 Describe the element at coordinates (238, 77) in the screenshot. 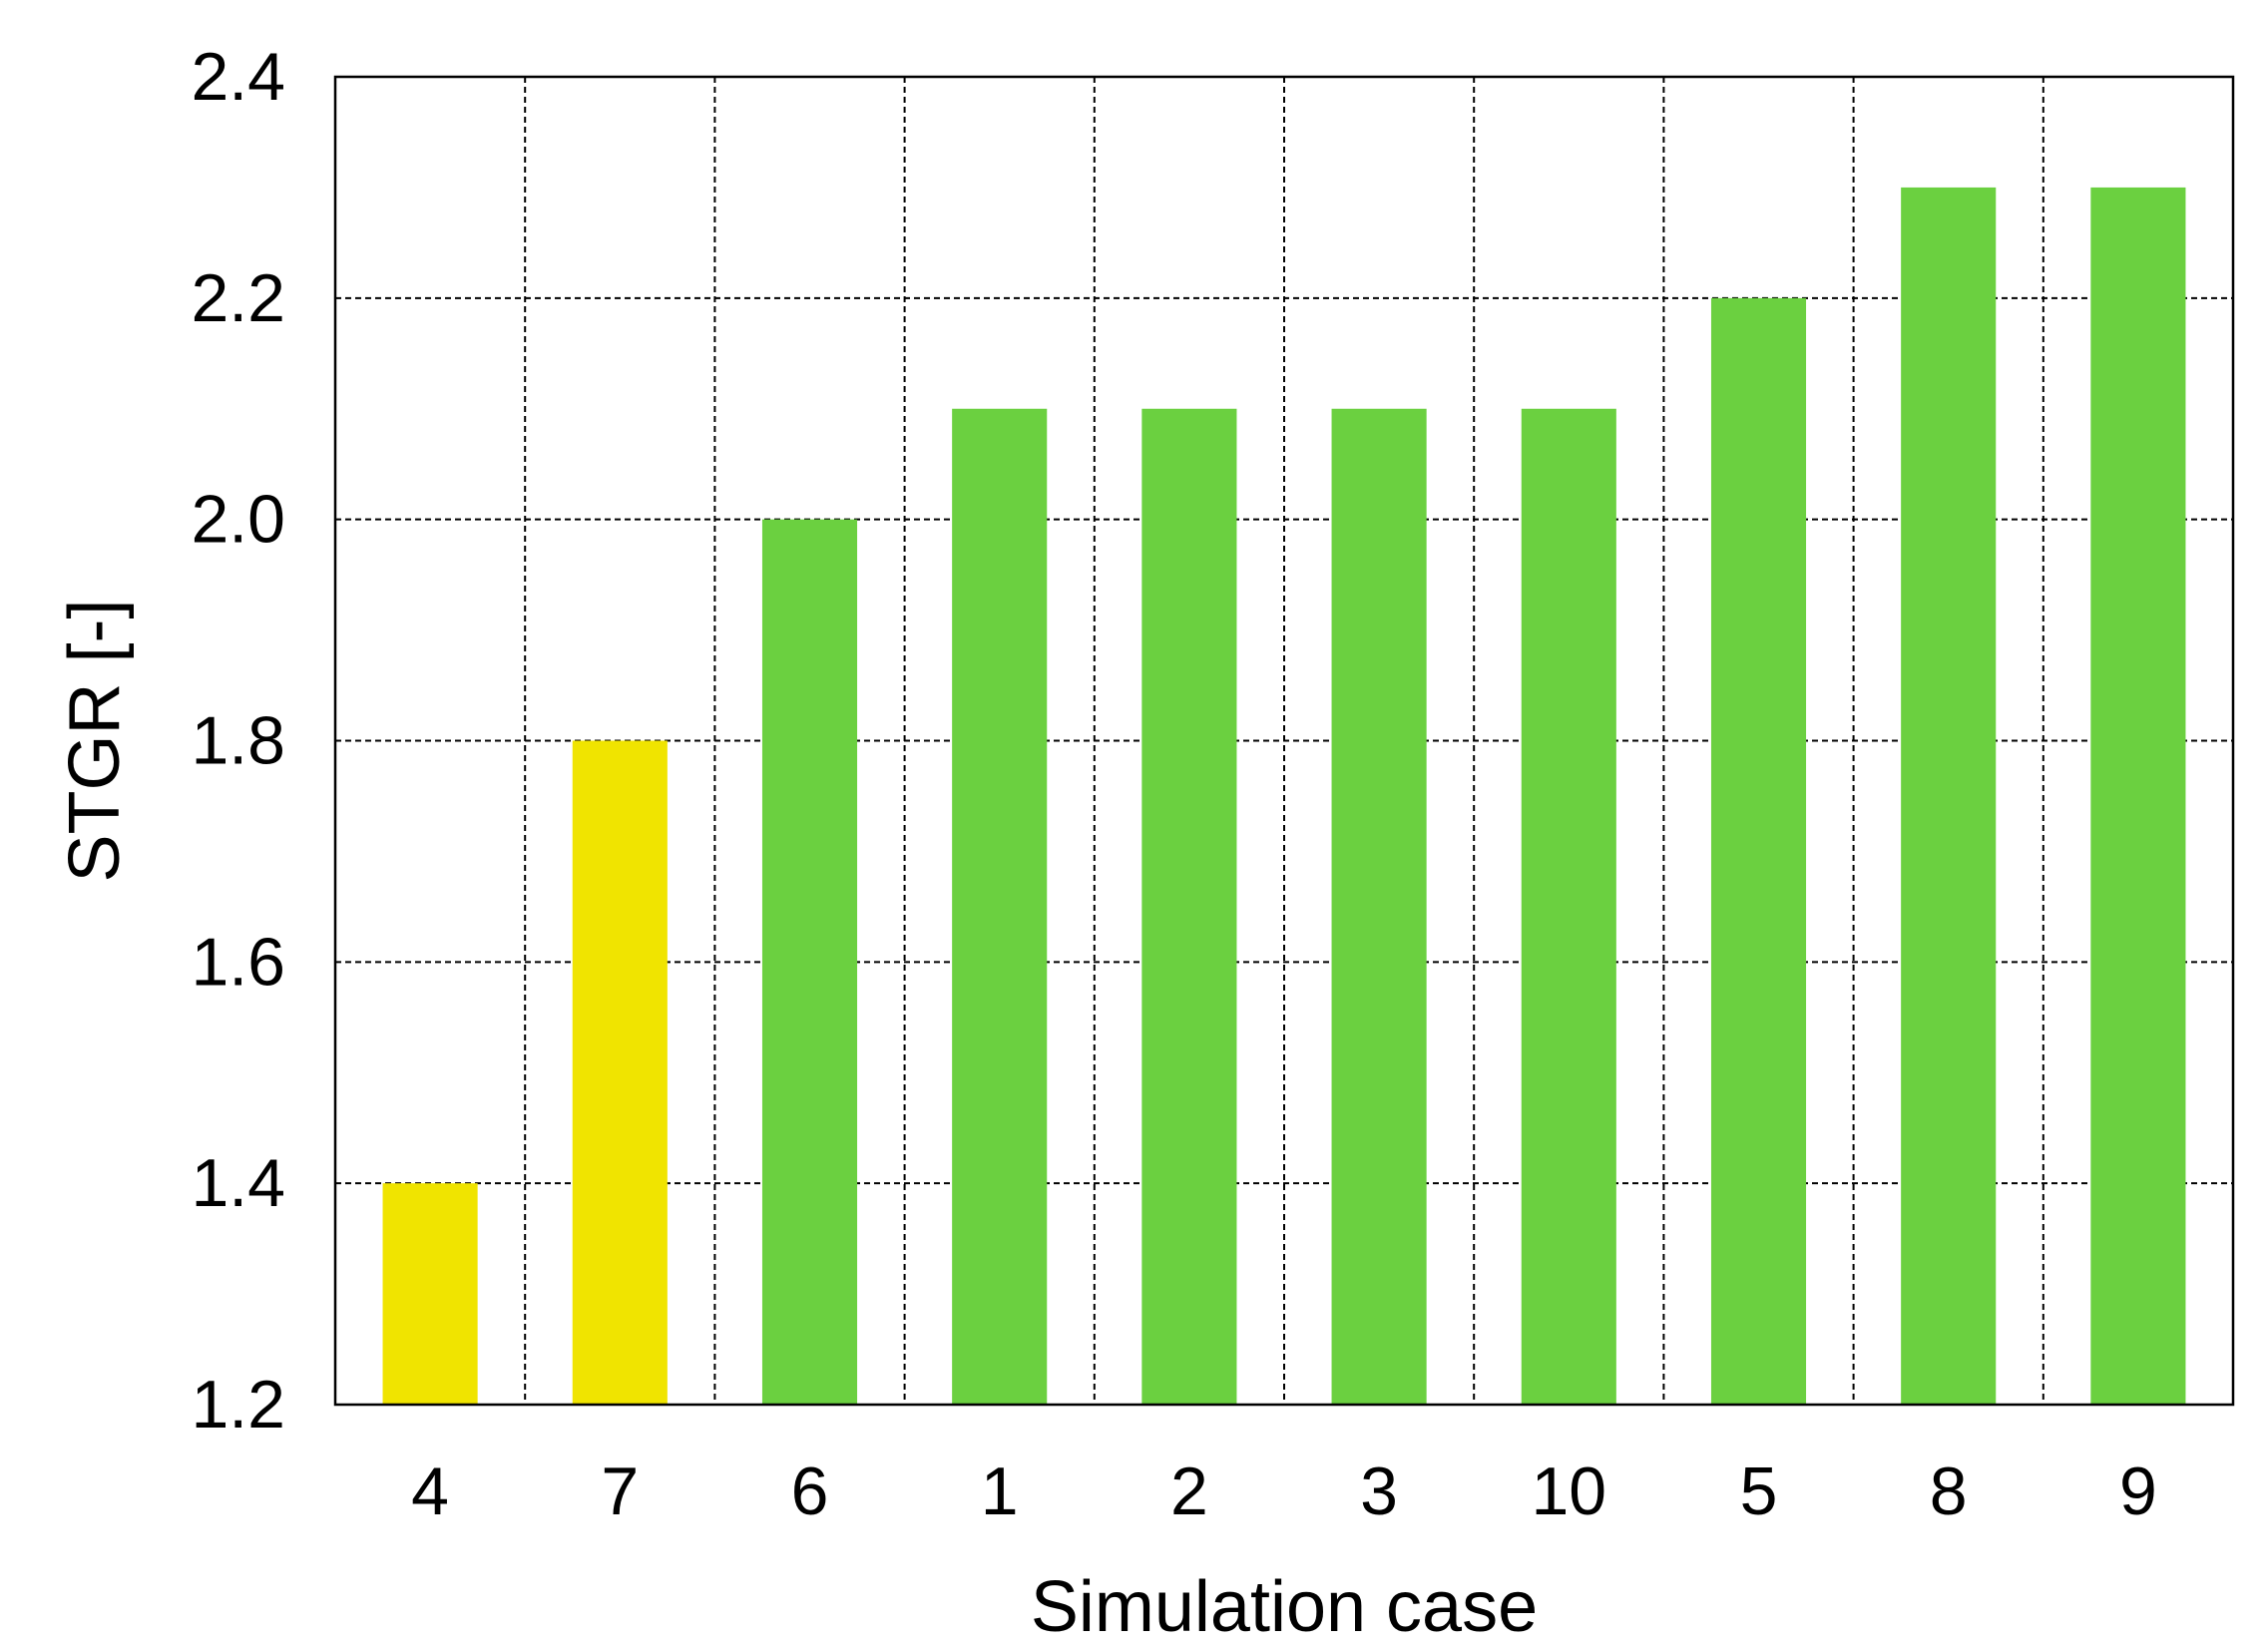

I see `y-tick-label: 2.4` at that location.